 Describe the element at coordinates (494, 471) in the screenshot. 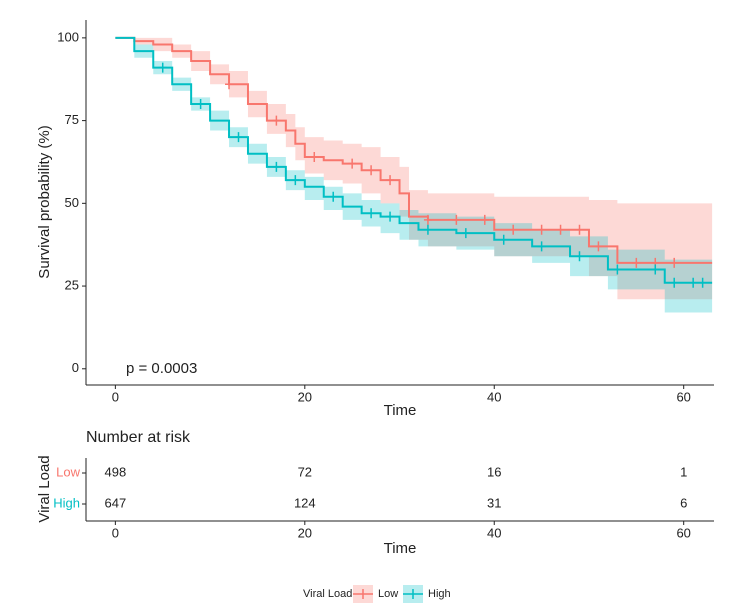

I see `risk-count: 16` at that location.